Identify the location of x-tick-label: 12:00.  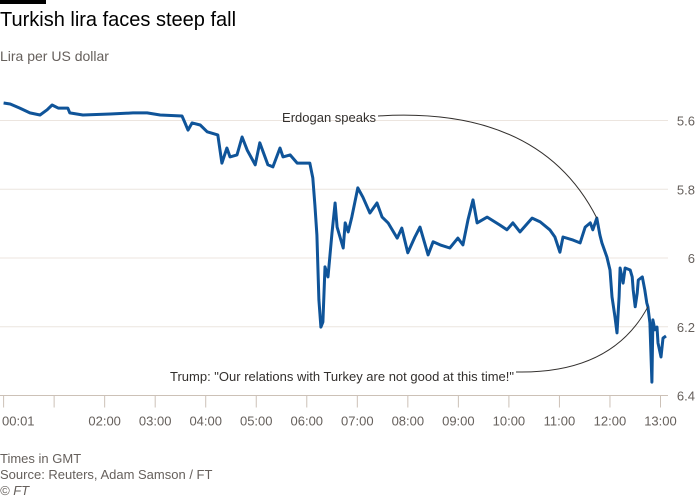
(610, 421).